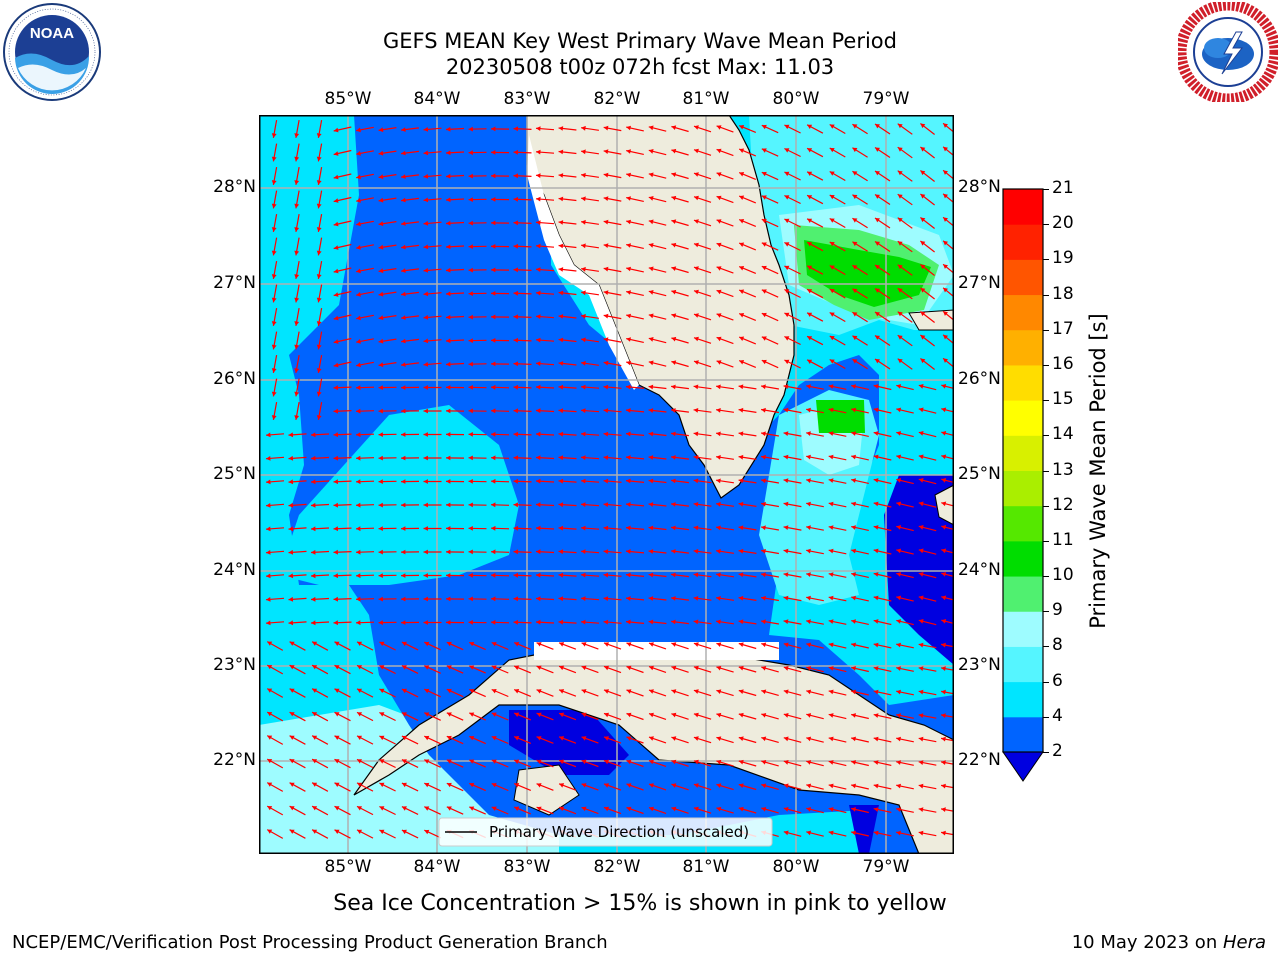  Describe the element at coordinates (1098, 471) in the screenshot. I see `colorbar-title: Primary Wave Mean Period [s]` at that location.